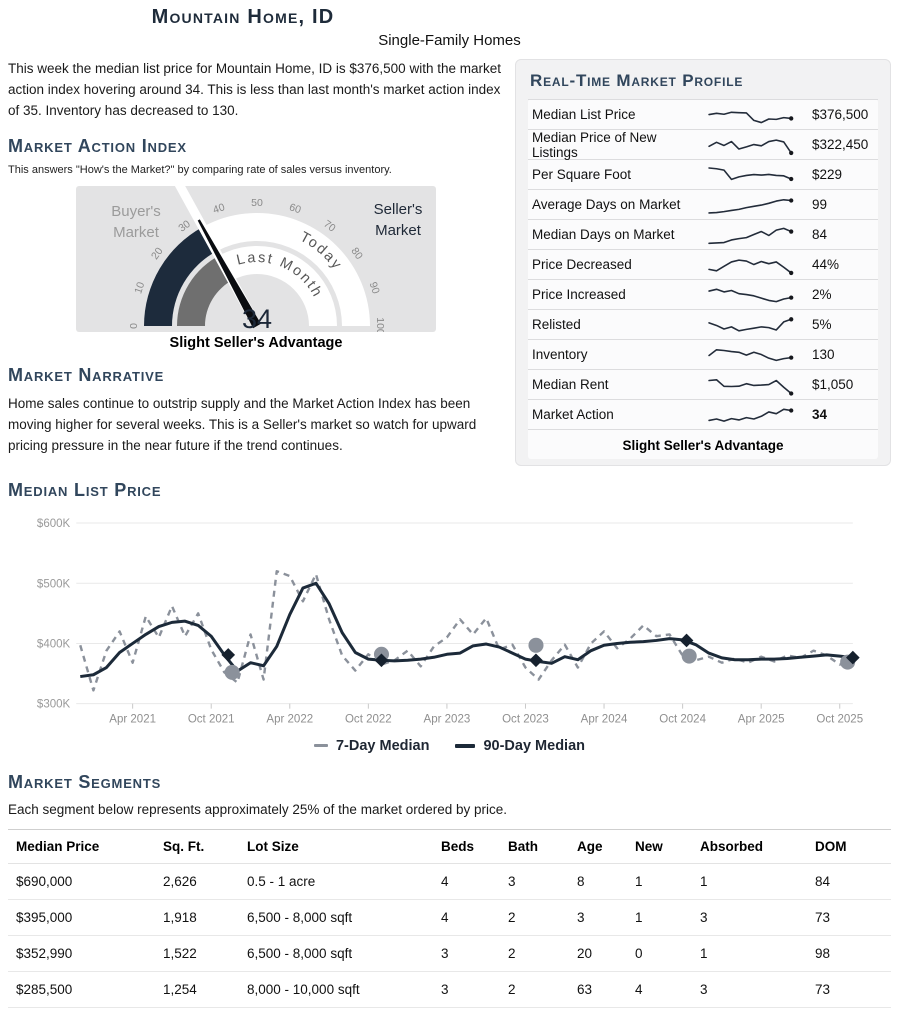 The width and height of the screenshot is (899, 1030). Describe the element at coordinates (371, 746) in the screenshot. I see `legend-item-7day: 7-Day Median` at that location.